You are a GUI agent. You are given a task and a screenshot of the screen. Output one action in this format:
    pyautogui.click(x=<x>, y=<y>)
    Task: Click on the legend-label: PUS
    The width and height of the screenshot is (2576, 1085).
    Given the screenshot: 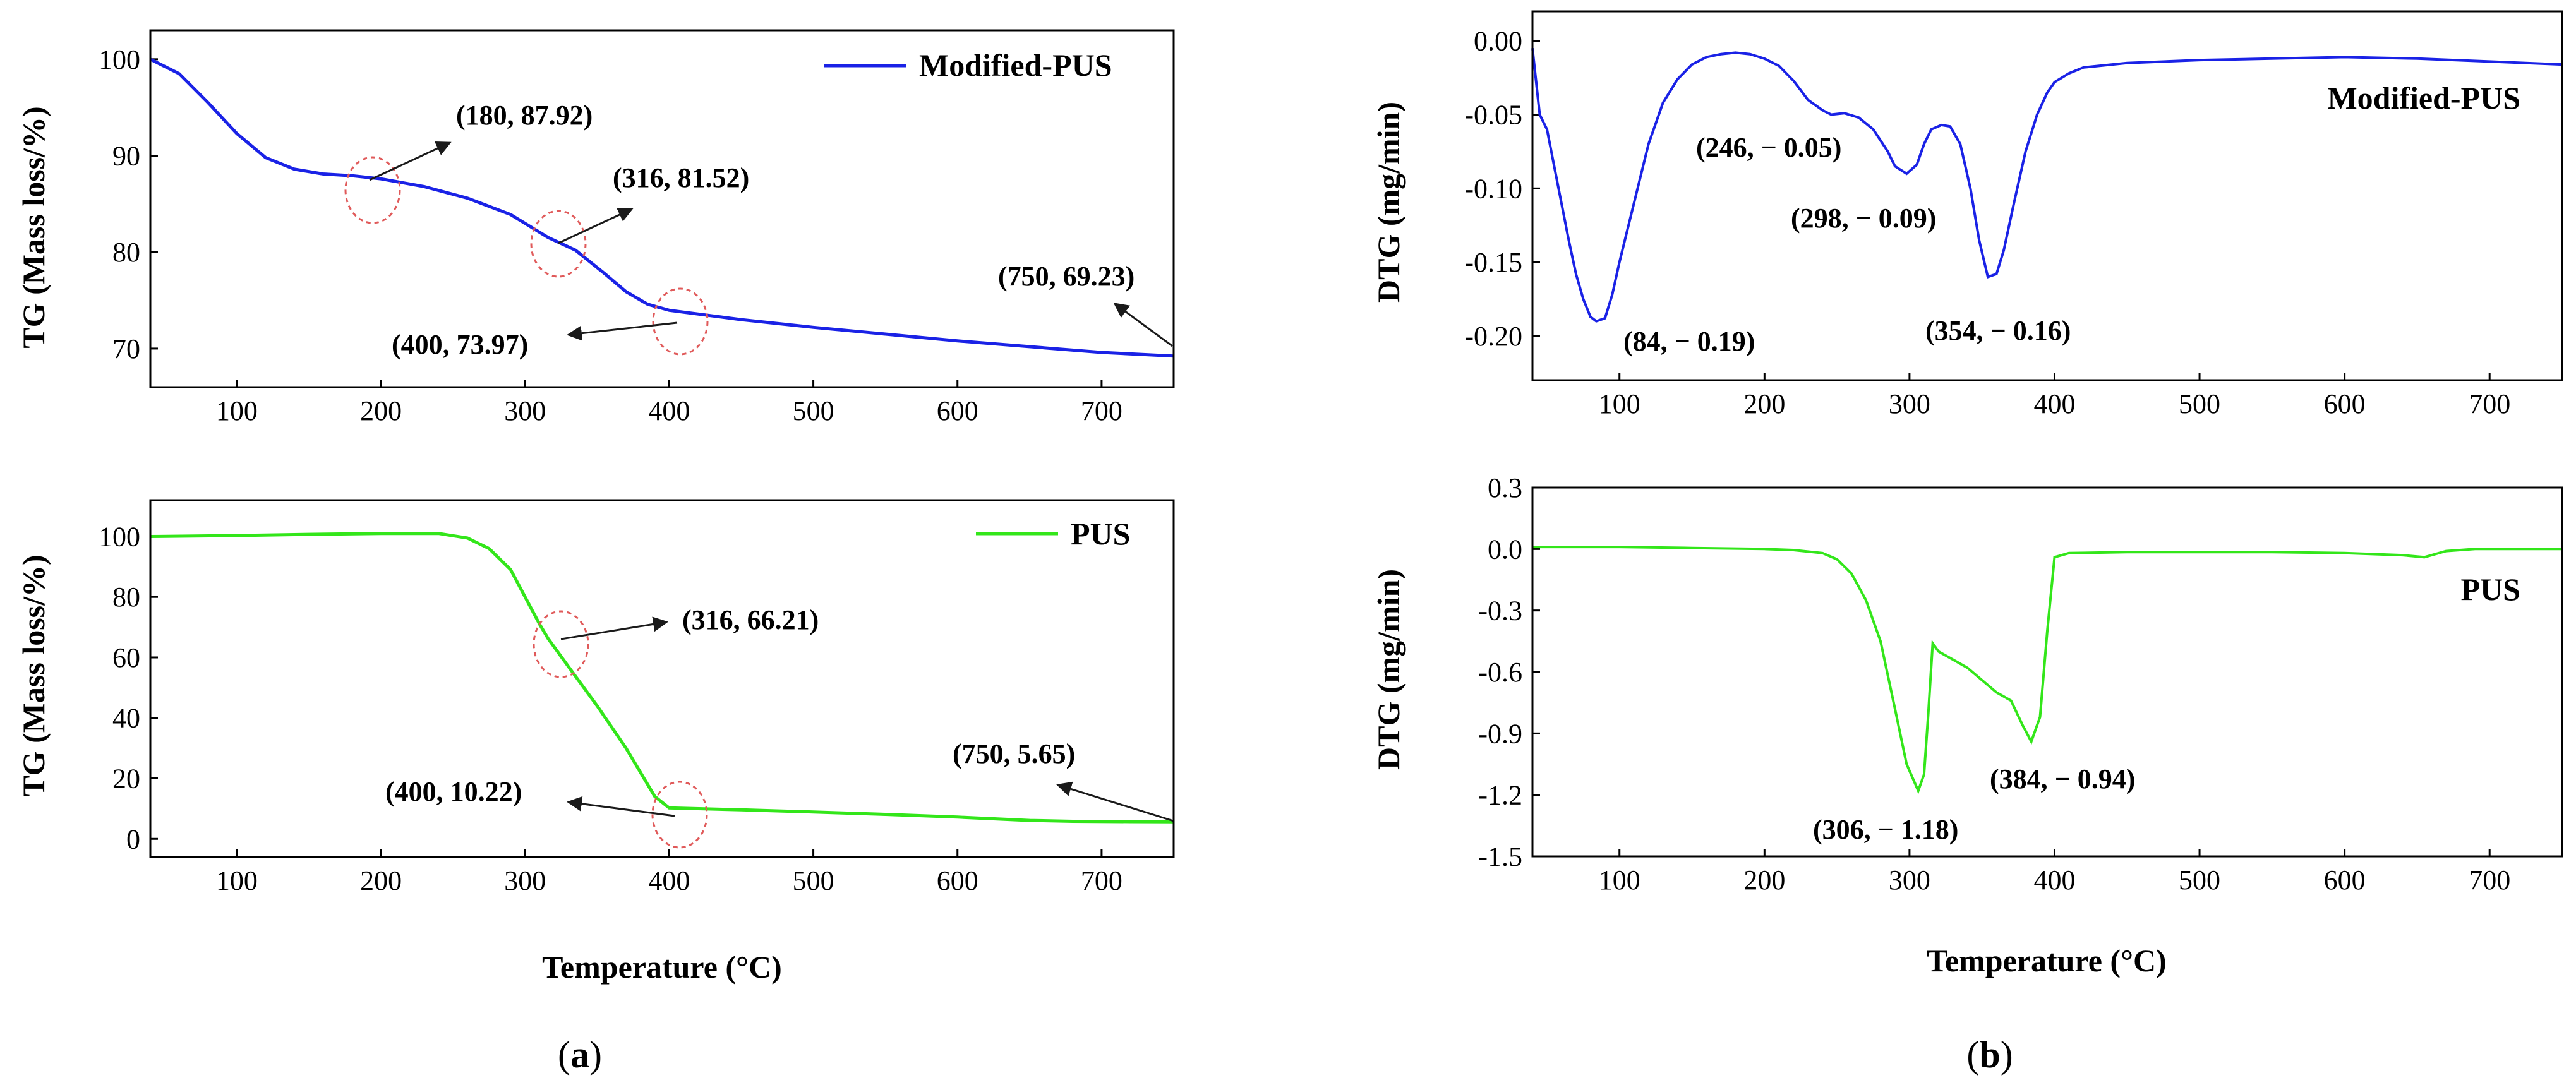 What is the action you would take?
    pyautogui.click(x=2490, y=589)
    